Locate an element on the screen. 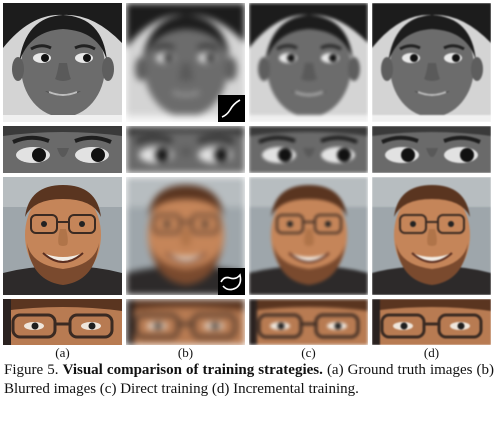 This screenshot has height=429, width=498. ground-truth-man-face is located at coordinates (62, 236).